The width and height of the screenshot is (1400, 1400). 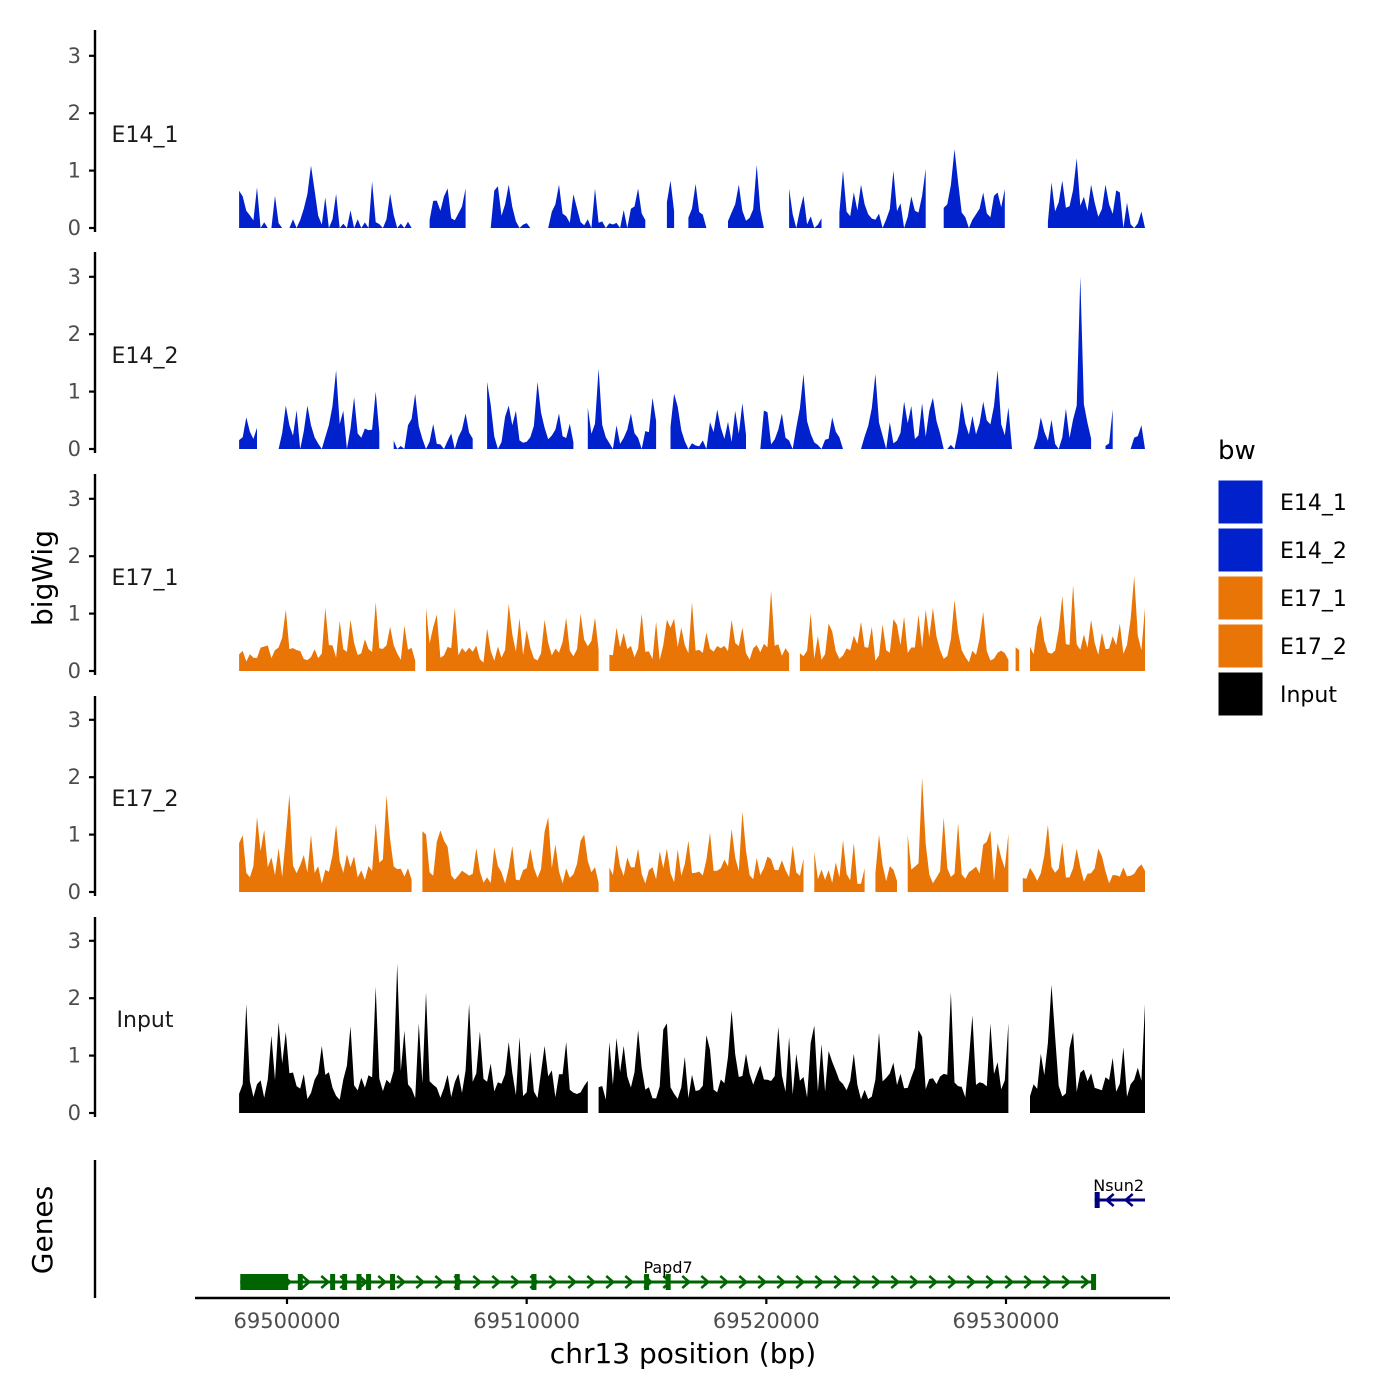 What do you see at coordinates (1313, 551) in the screenshot?
I see `legend-label: E14_2` at bounding box center [1313, 551].